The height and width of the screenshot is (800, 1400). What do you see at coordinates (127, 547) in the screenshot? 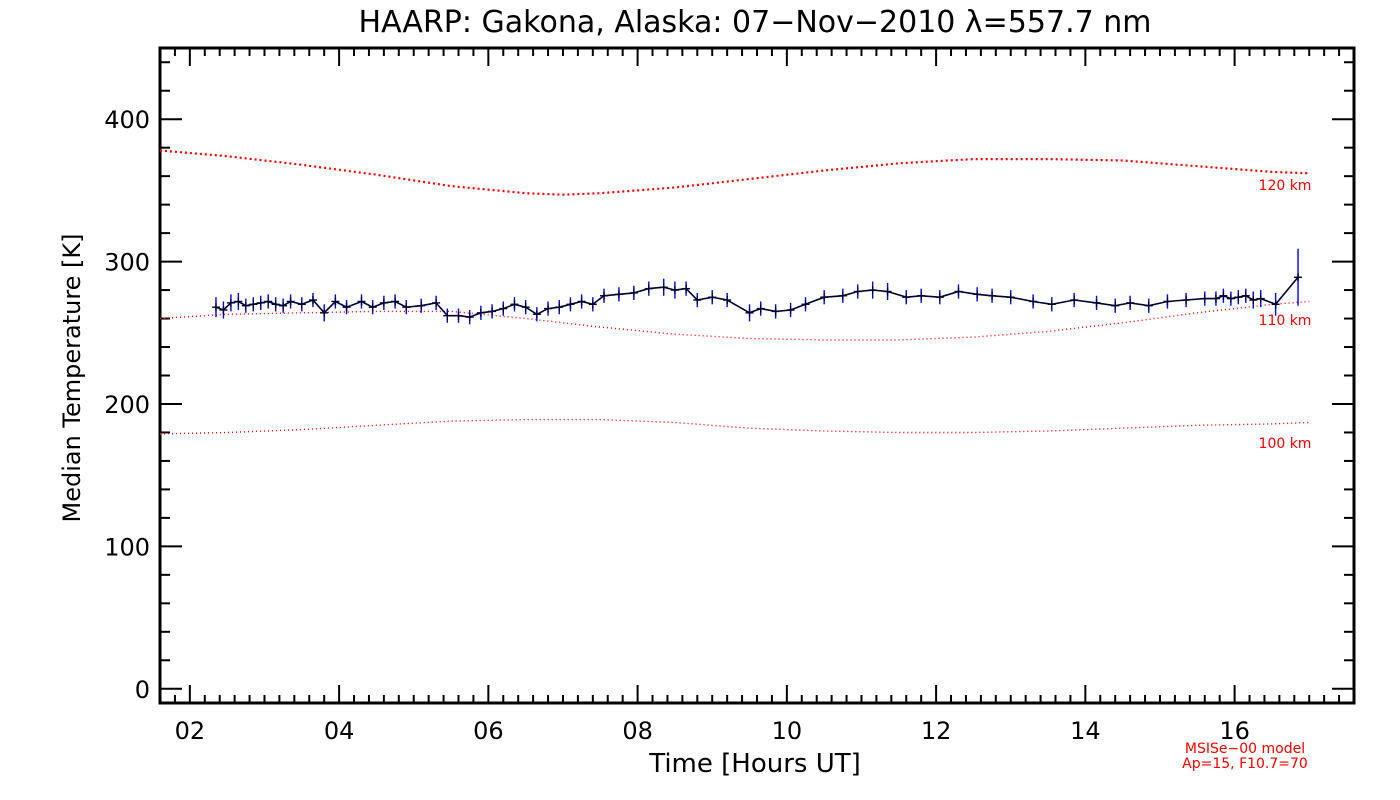
I see `y-tick-label: 100` at bounding box center [127, 547].